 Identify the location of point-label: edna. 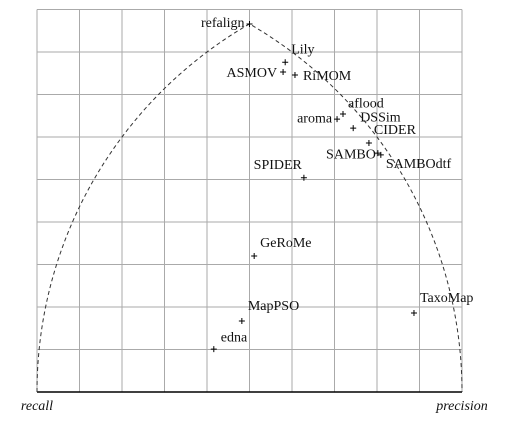
(234, 337).